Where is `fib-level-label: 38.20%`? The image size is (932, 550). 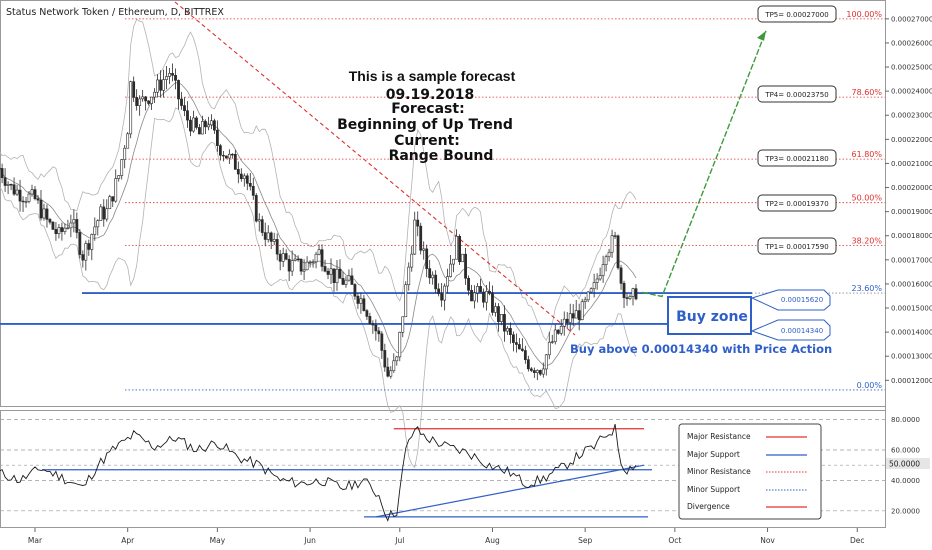
fib-level-label: 38.20% is located at coordinates (866, 241).